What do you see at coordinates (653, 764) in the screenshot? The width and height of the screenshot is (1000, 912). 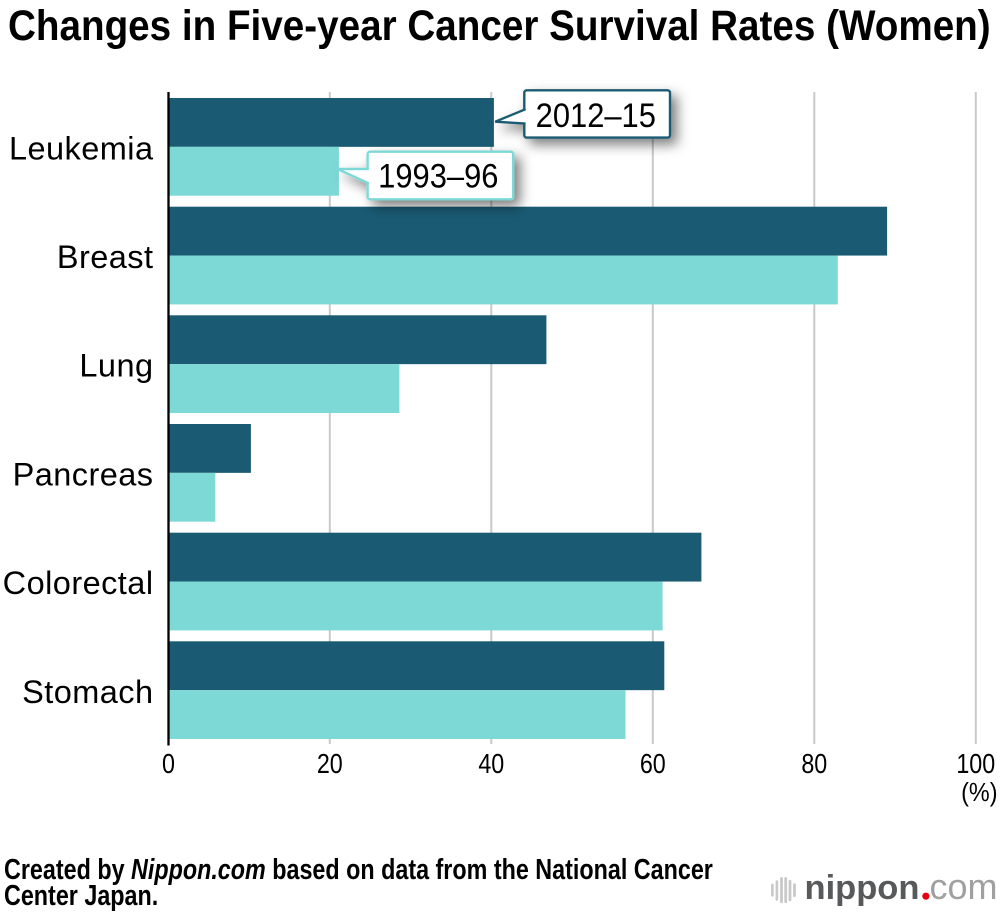 I see `svg-text: 60` at bounding box center [653, 764].